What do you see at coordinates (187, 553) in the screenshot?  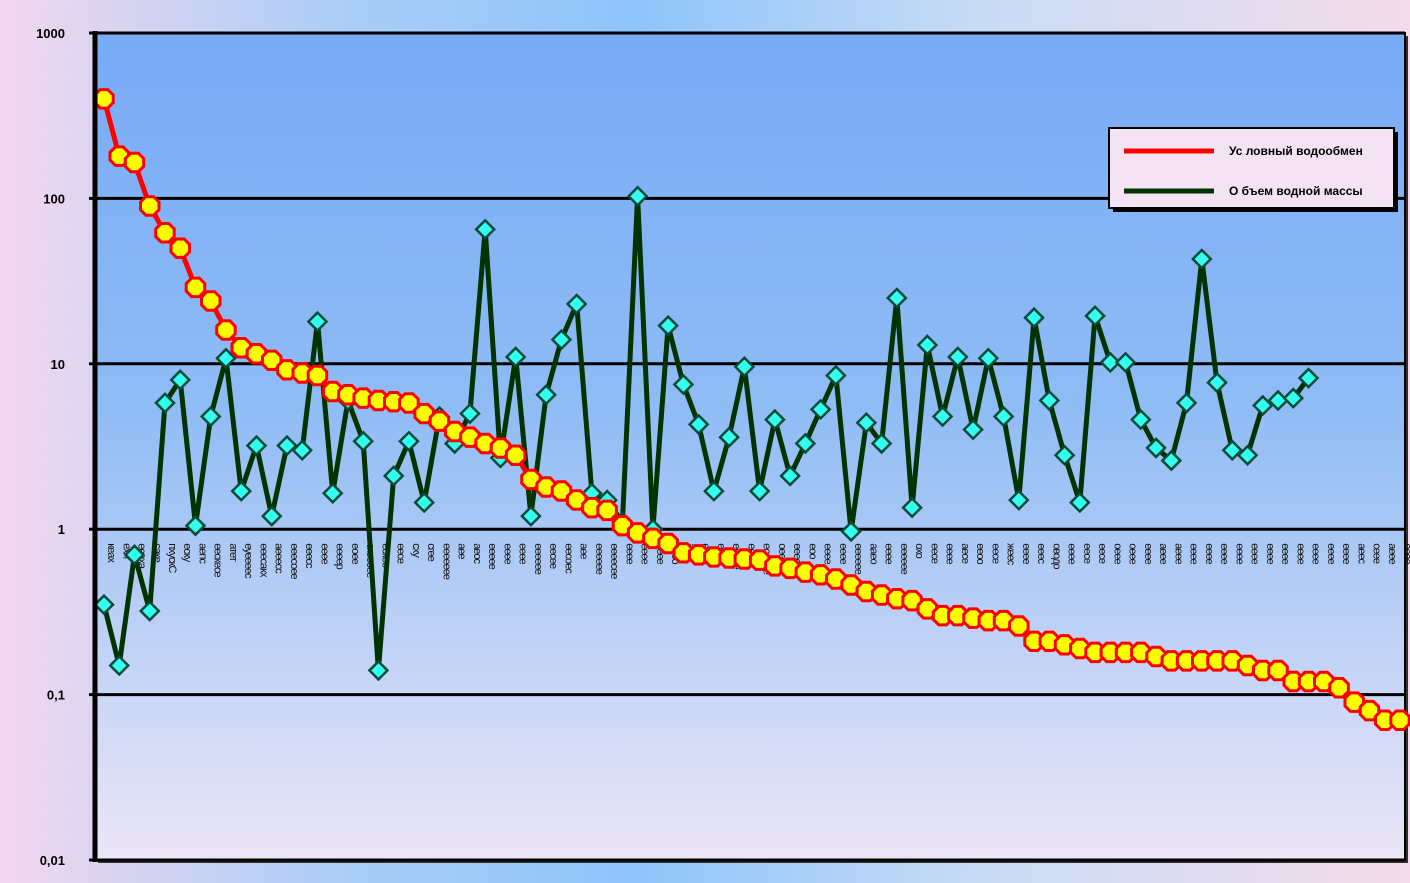 I see `category-label: еску` at bounding box center [187, 553].